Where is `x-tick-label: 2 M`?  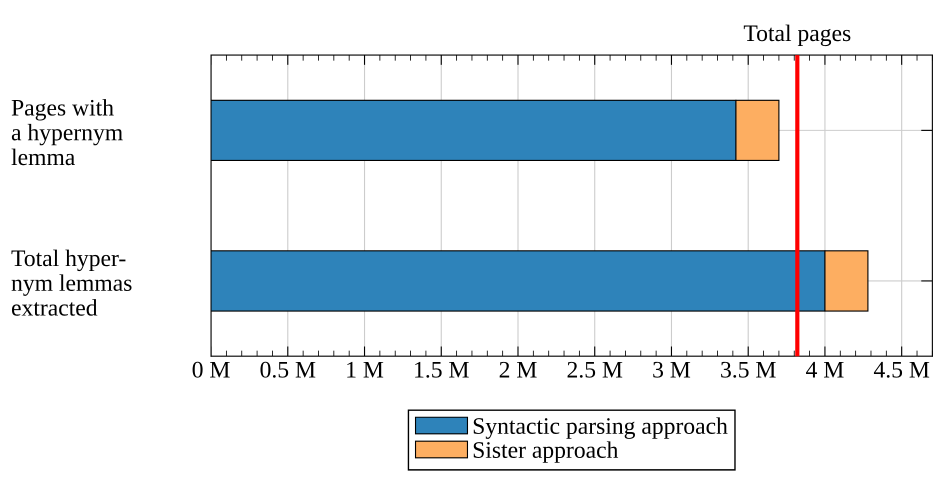 x-tick-label: 2 M is located at coordinates (518, 370).